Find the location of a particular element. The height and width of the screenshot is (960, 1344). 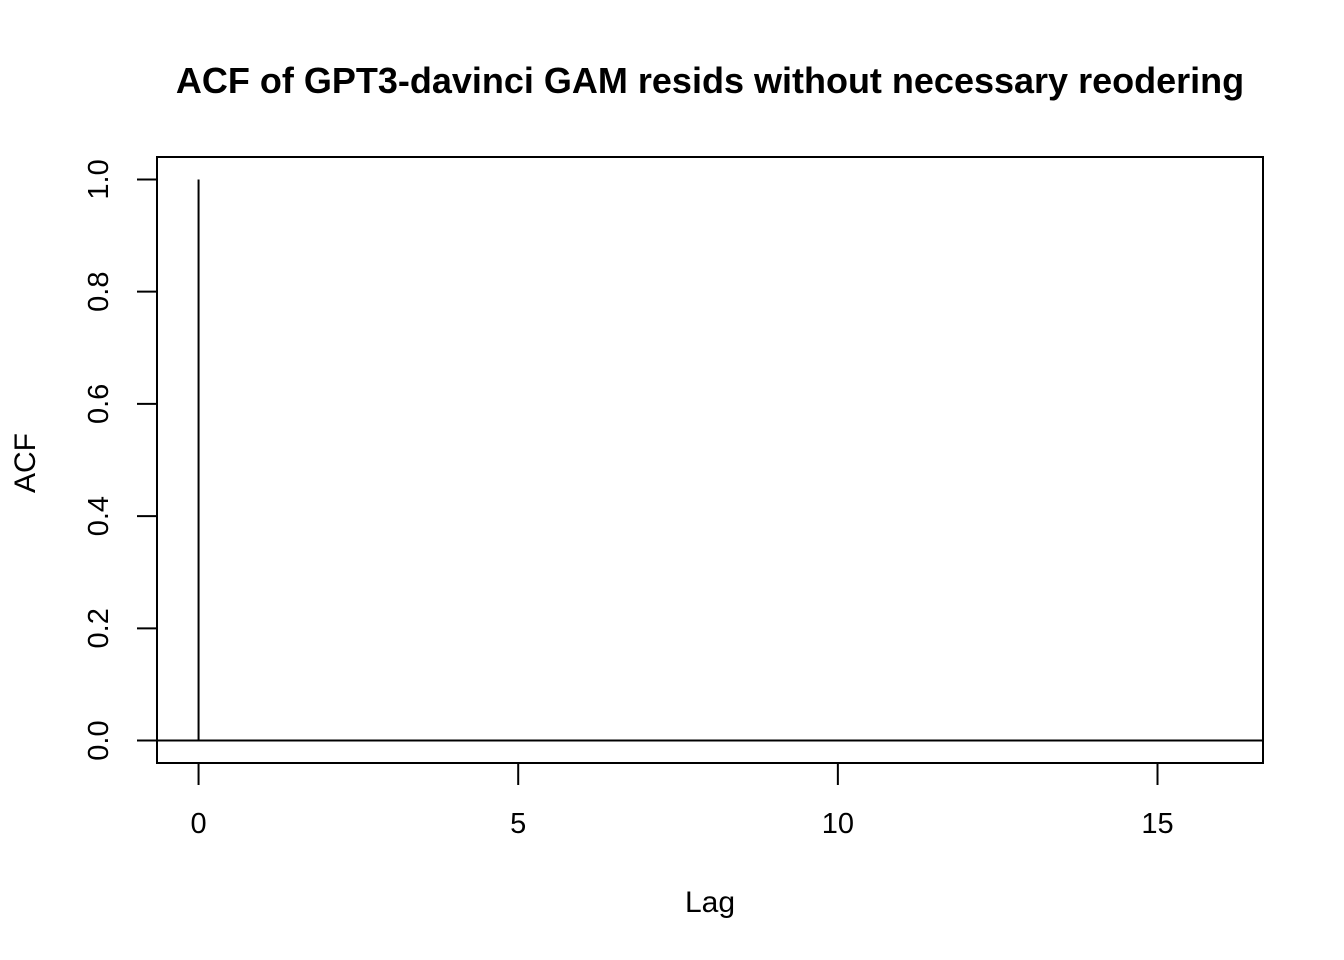

x-tick-label: 15 is located at coordinates (1157, 824).